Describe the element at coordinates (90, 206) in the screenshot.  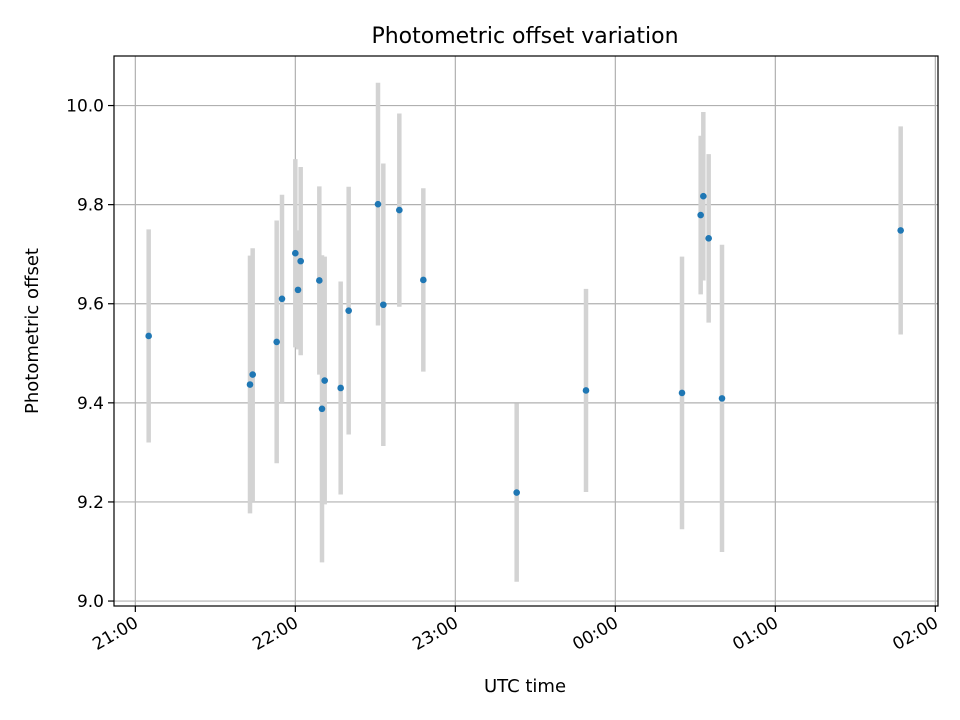
I see `y-tick-label: 9.8` at that location.